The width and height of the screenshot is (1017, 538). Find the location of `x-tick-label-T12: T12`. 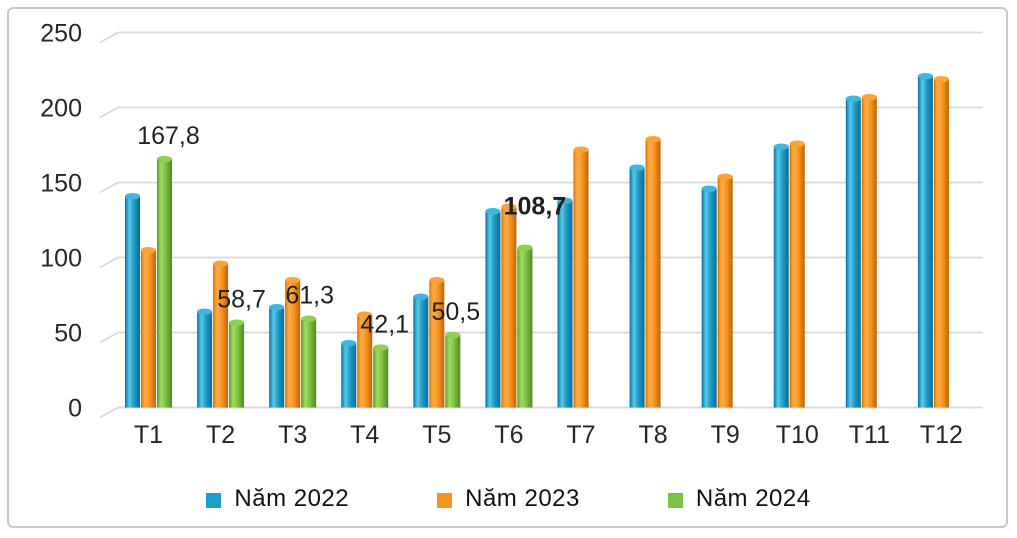

x-tick-label-T12: T12 is located at coordinates (941, 435).